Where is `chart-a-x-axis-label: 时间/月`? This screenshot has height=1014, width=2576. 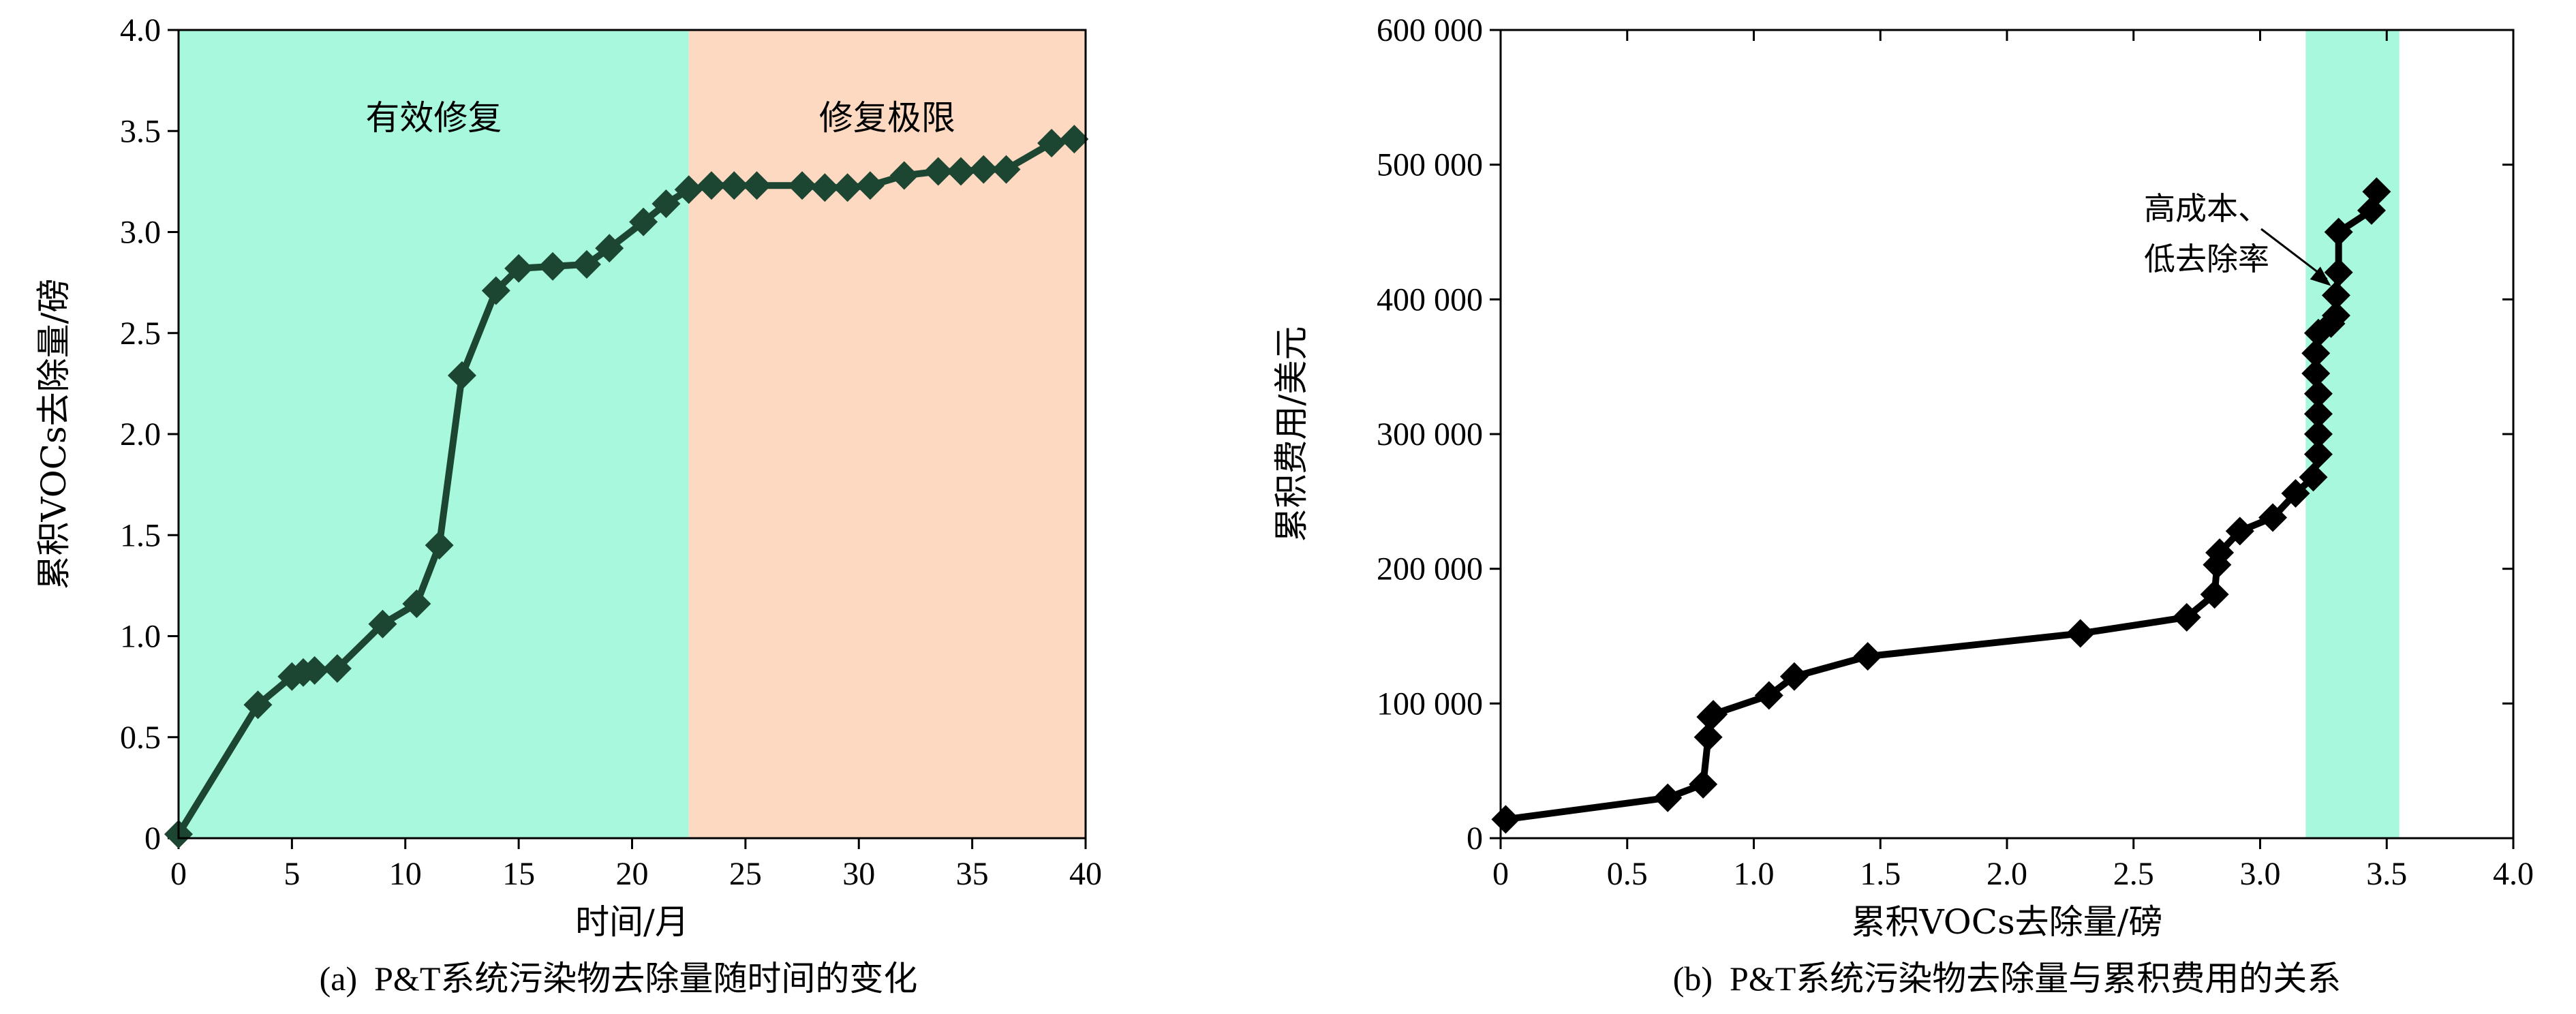
chart-a-x-axis-label: 时间/月 is located at coordinates (632, 922).